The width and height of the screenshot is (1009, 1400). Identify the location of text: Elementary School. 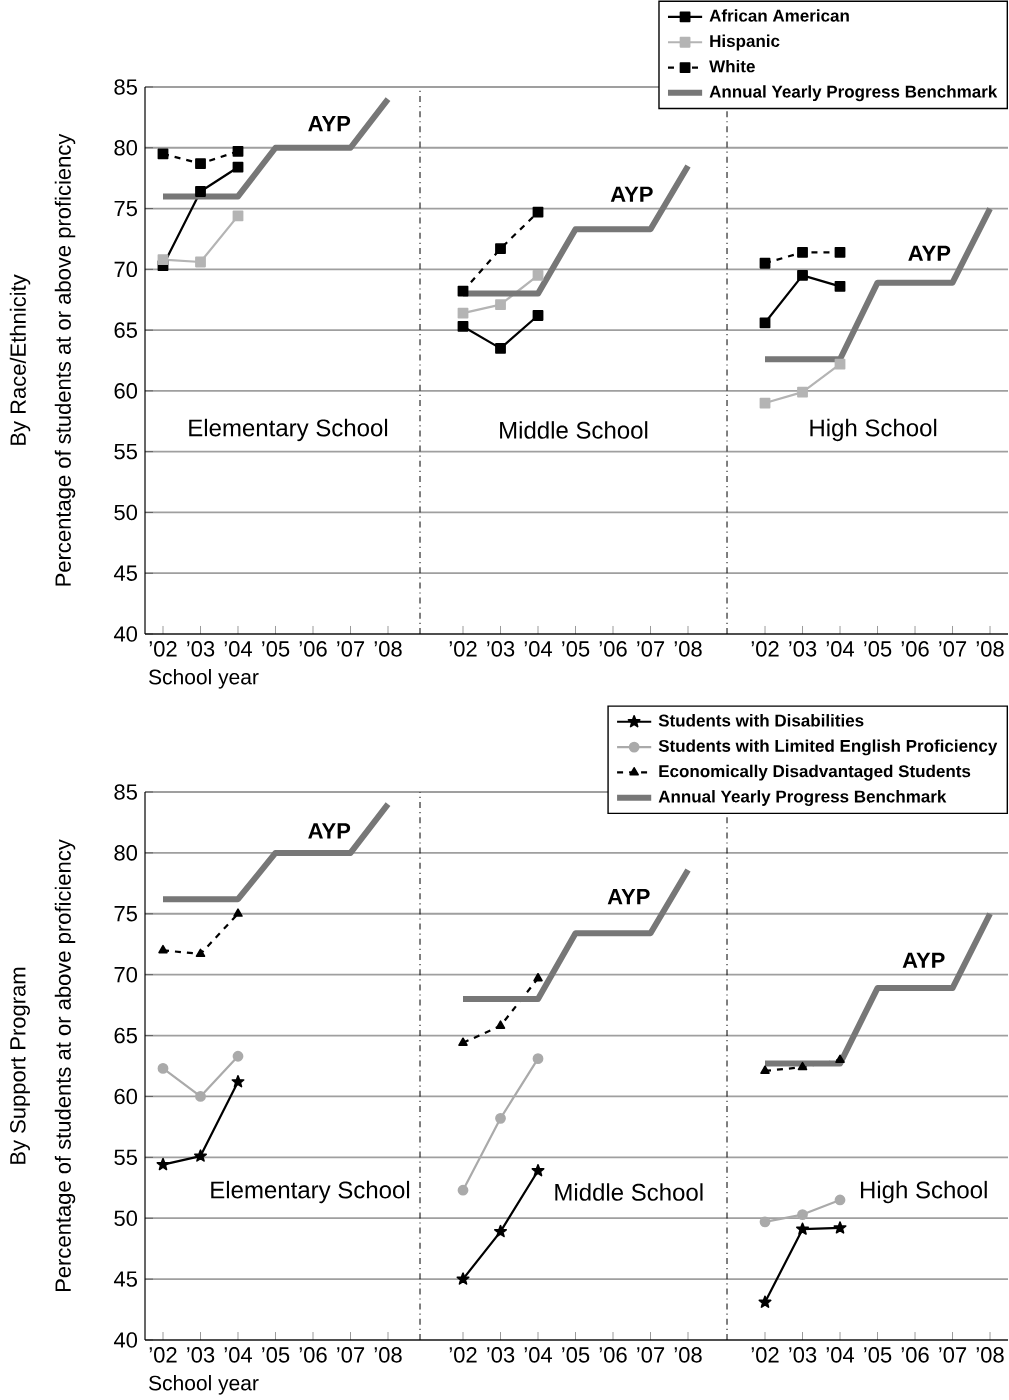
(310, 1192).